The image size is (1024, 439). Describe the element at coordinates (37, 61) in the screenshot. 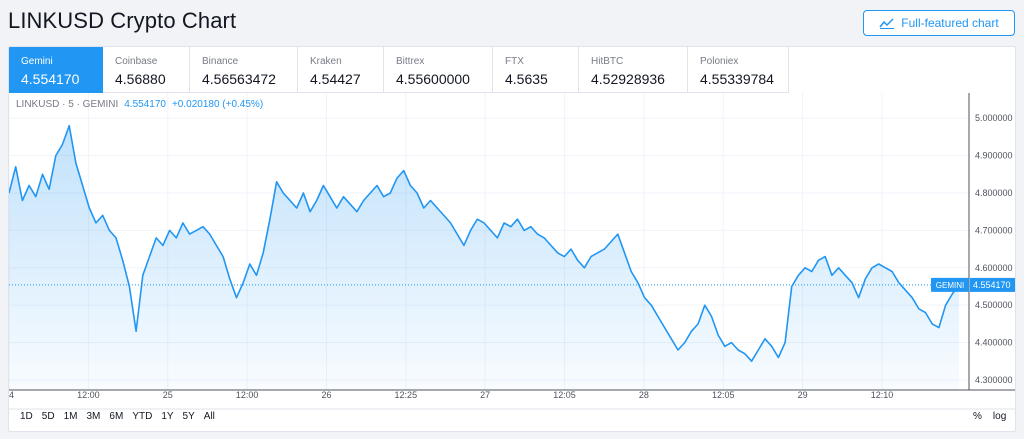

I see `tab-exchange-name: Gemini` at that location.